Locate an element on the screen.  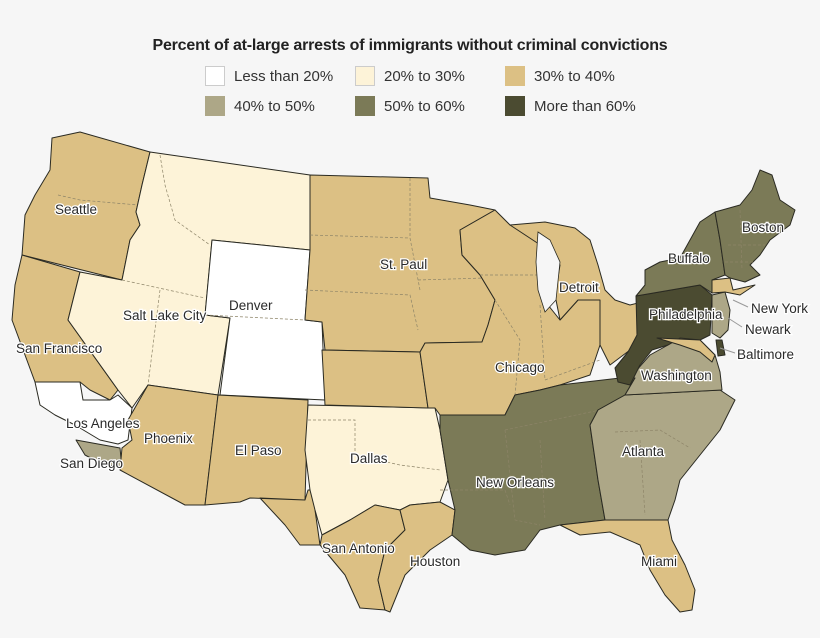
region-san-diego is located at coordinates (99, 454).